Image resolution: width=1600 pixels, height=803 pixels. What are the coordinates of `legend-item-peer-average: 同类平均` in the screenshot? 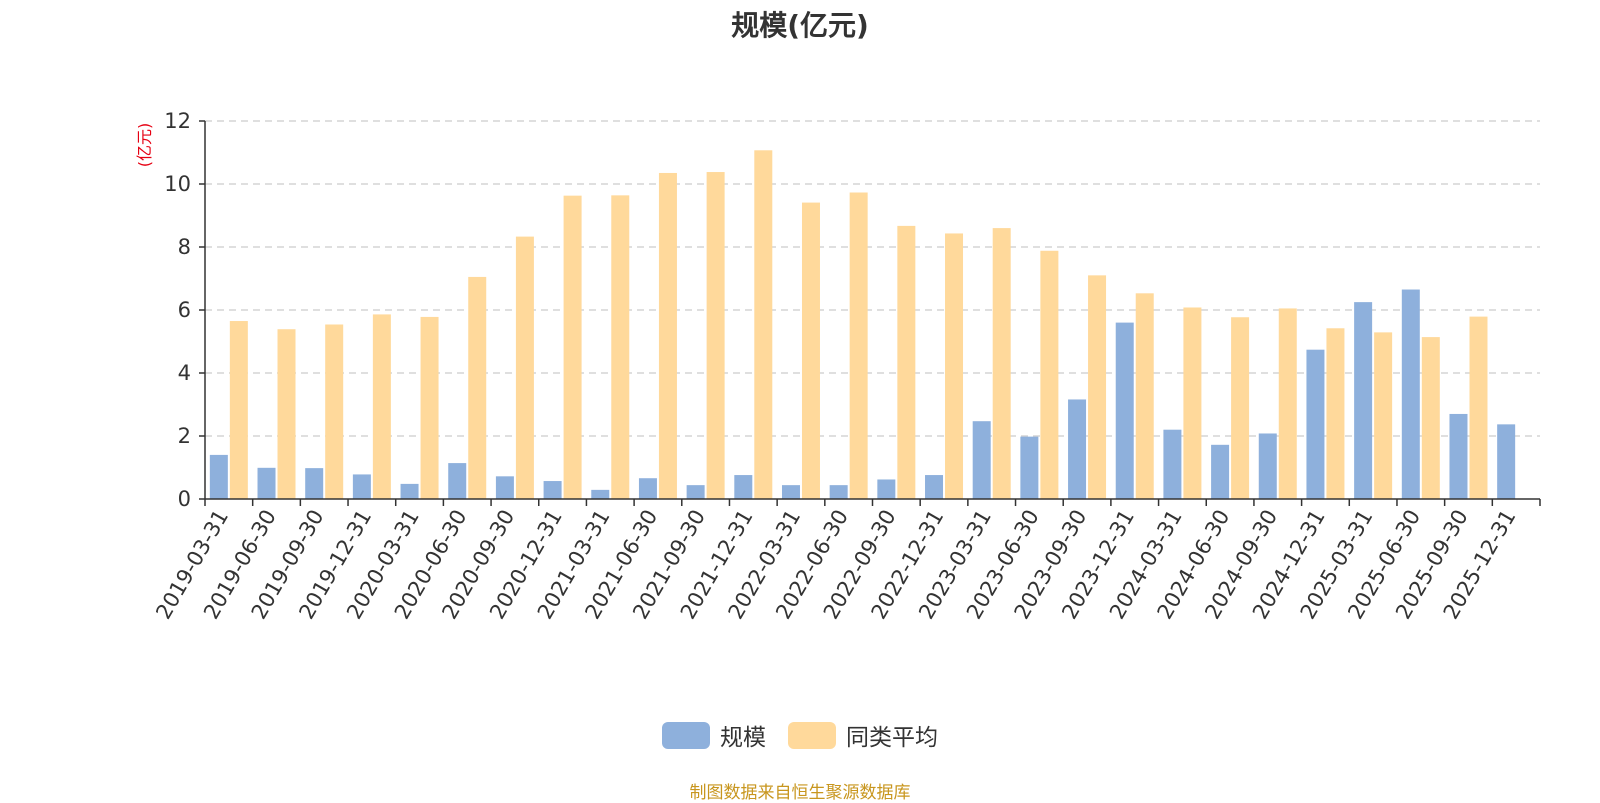 It's located at (863, 735).